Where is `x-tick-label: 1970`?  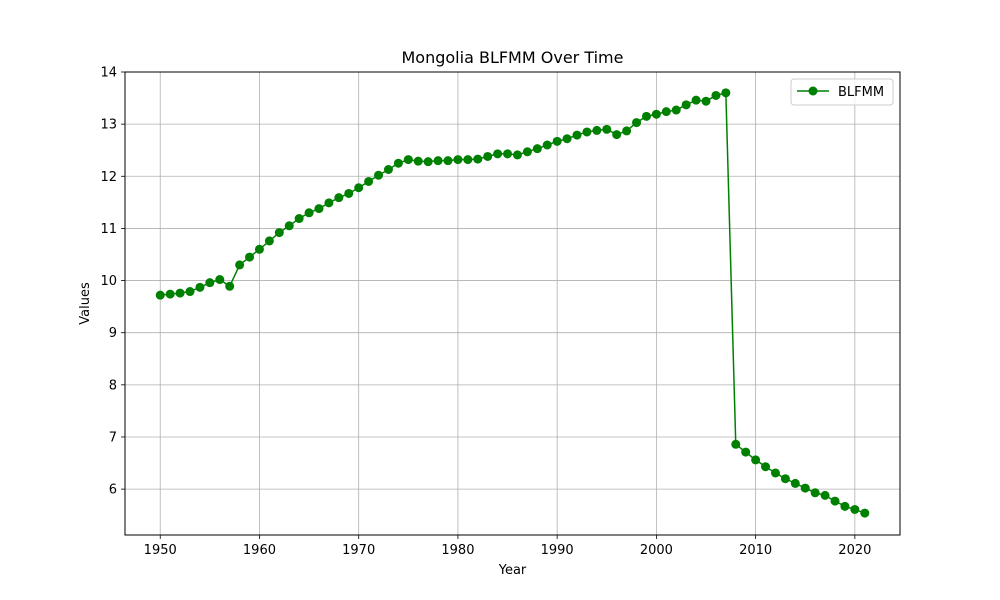
x-tick-label: 1970 is located at coordinates (358, 550).